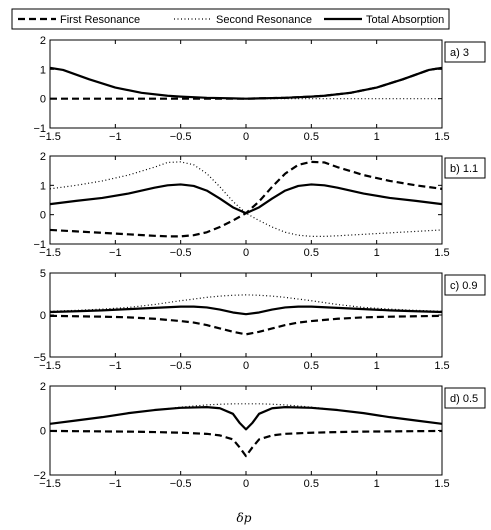  What do you see at coordinates (39, 358) in the screenshot?
I see `y-tick-label: −5` at bounding box center [39, 358].